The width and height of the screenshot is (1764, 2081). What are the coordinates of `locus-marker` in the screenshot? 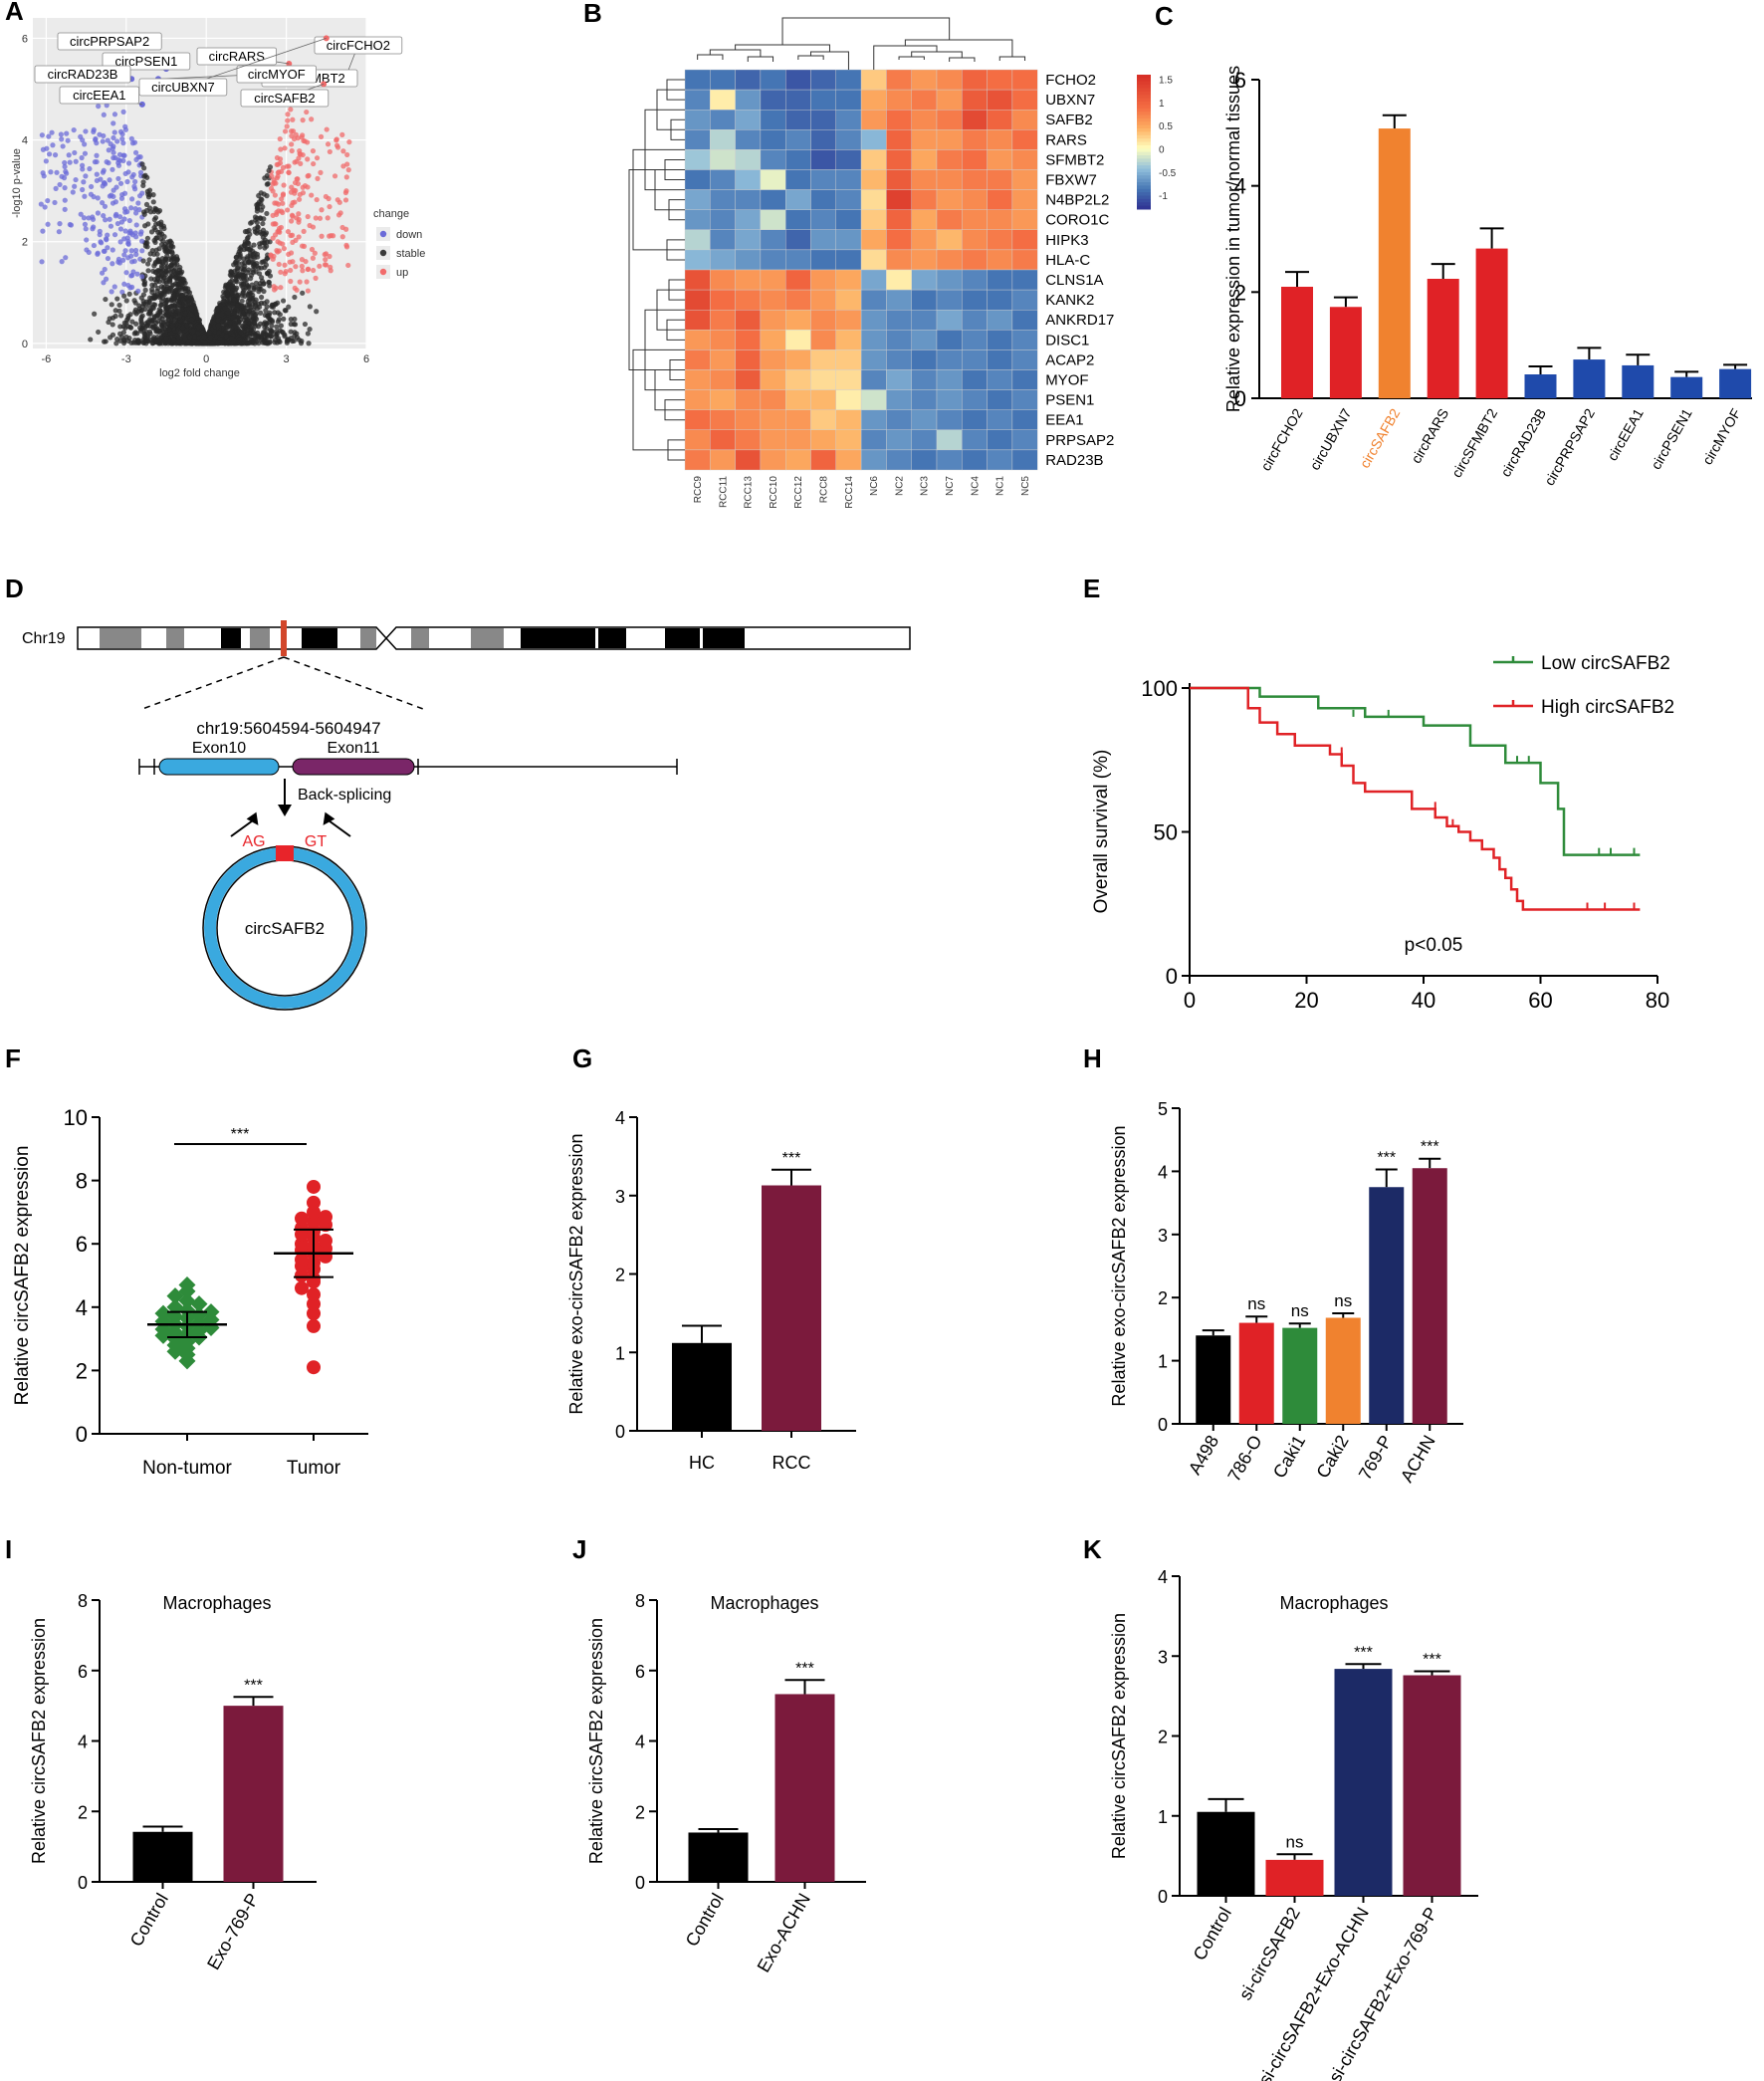 It's located at (284, 638).